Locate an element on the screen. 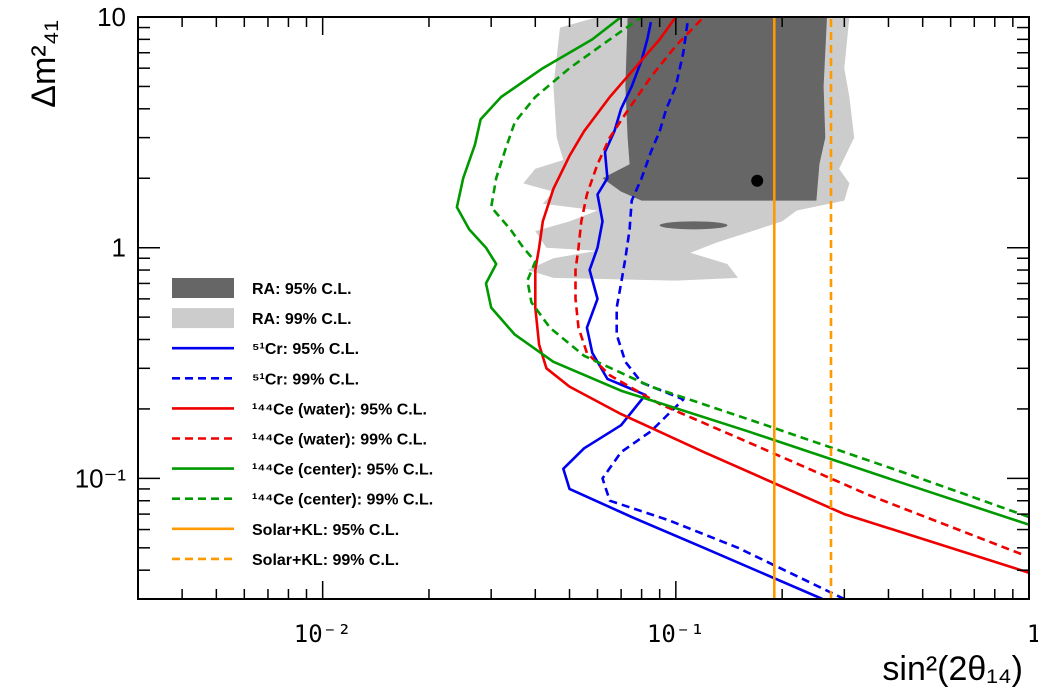 This screenshot has width=1038, height=693. legend-item-ce-center-99-c-l: ¹⁴⁴Ce (center): 99% C.L. is located at coordinates (302, 500).